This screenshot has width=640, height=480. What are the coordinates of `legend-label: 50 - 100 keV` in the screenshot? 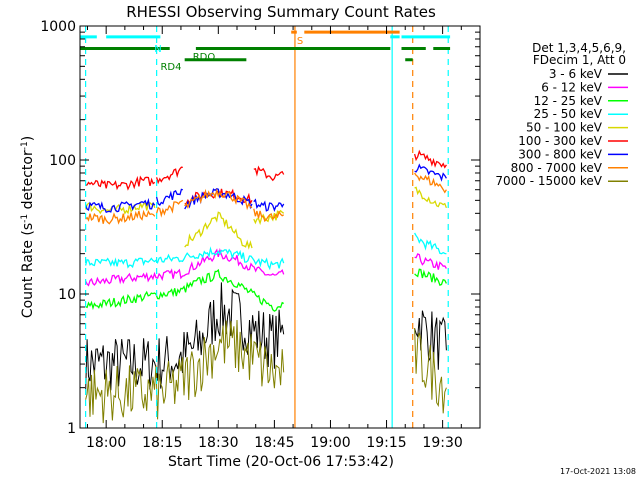 It's located at (564, 128).